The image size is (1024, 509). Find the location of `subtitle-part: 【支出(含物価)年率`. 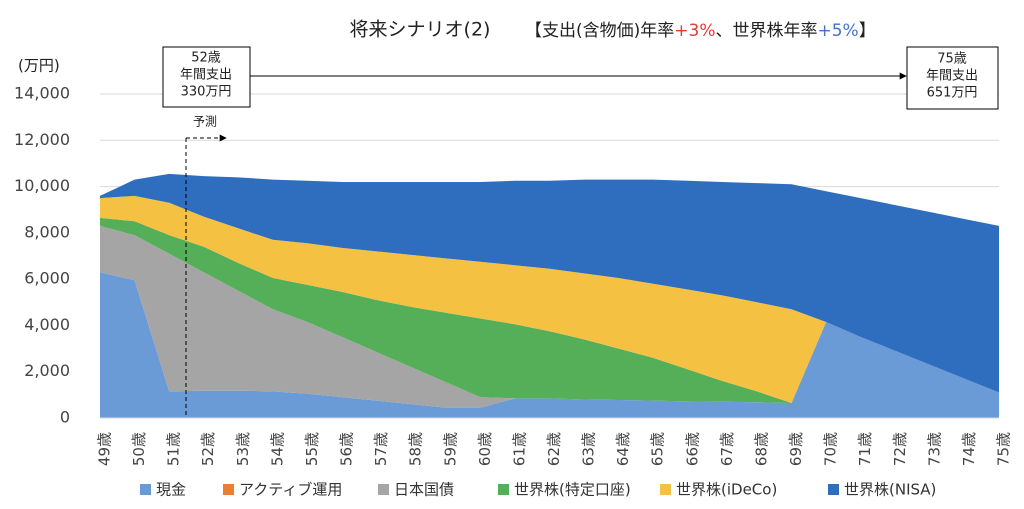

subtitle-part: 【支出(含物価)年率 is located at coordinates (599, 31).